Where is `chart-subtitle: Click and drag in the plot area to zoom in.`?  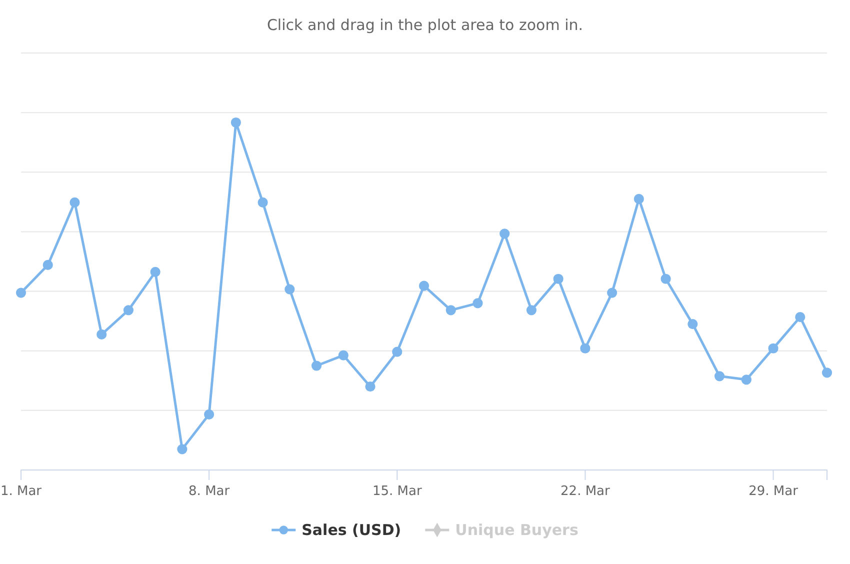
chart-subtitle: Click and drag in the plot area to zoom in. is located at coordinates (425, 25).